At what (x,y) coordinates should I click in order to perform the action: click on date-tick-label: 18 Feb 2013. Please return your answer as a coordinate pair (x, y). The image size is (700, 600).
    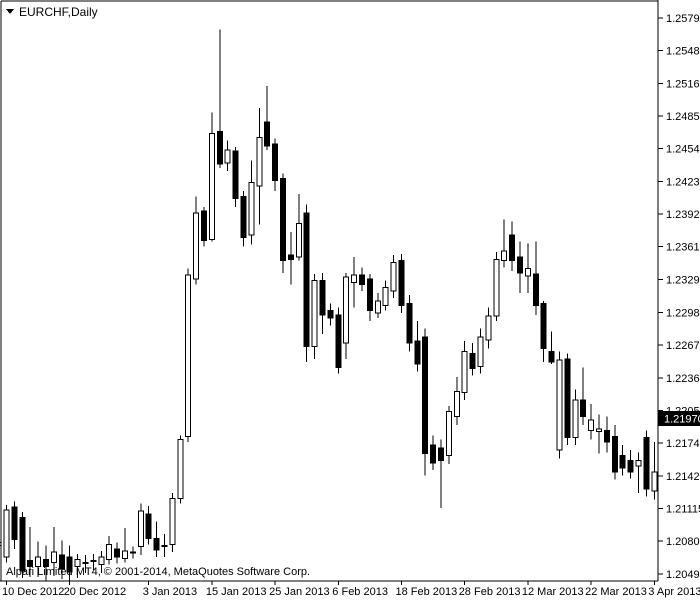
    Looking at the image, I should click on (427, 592).